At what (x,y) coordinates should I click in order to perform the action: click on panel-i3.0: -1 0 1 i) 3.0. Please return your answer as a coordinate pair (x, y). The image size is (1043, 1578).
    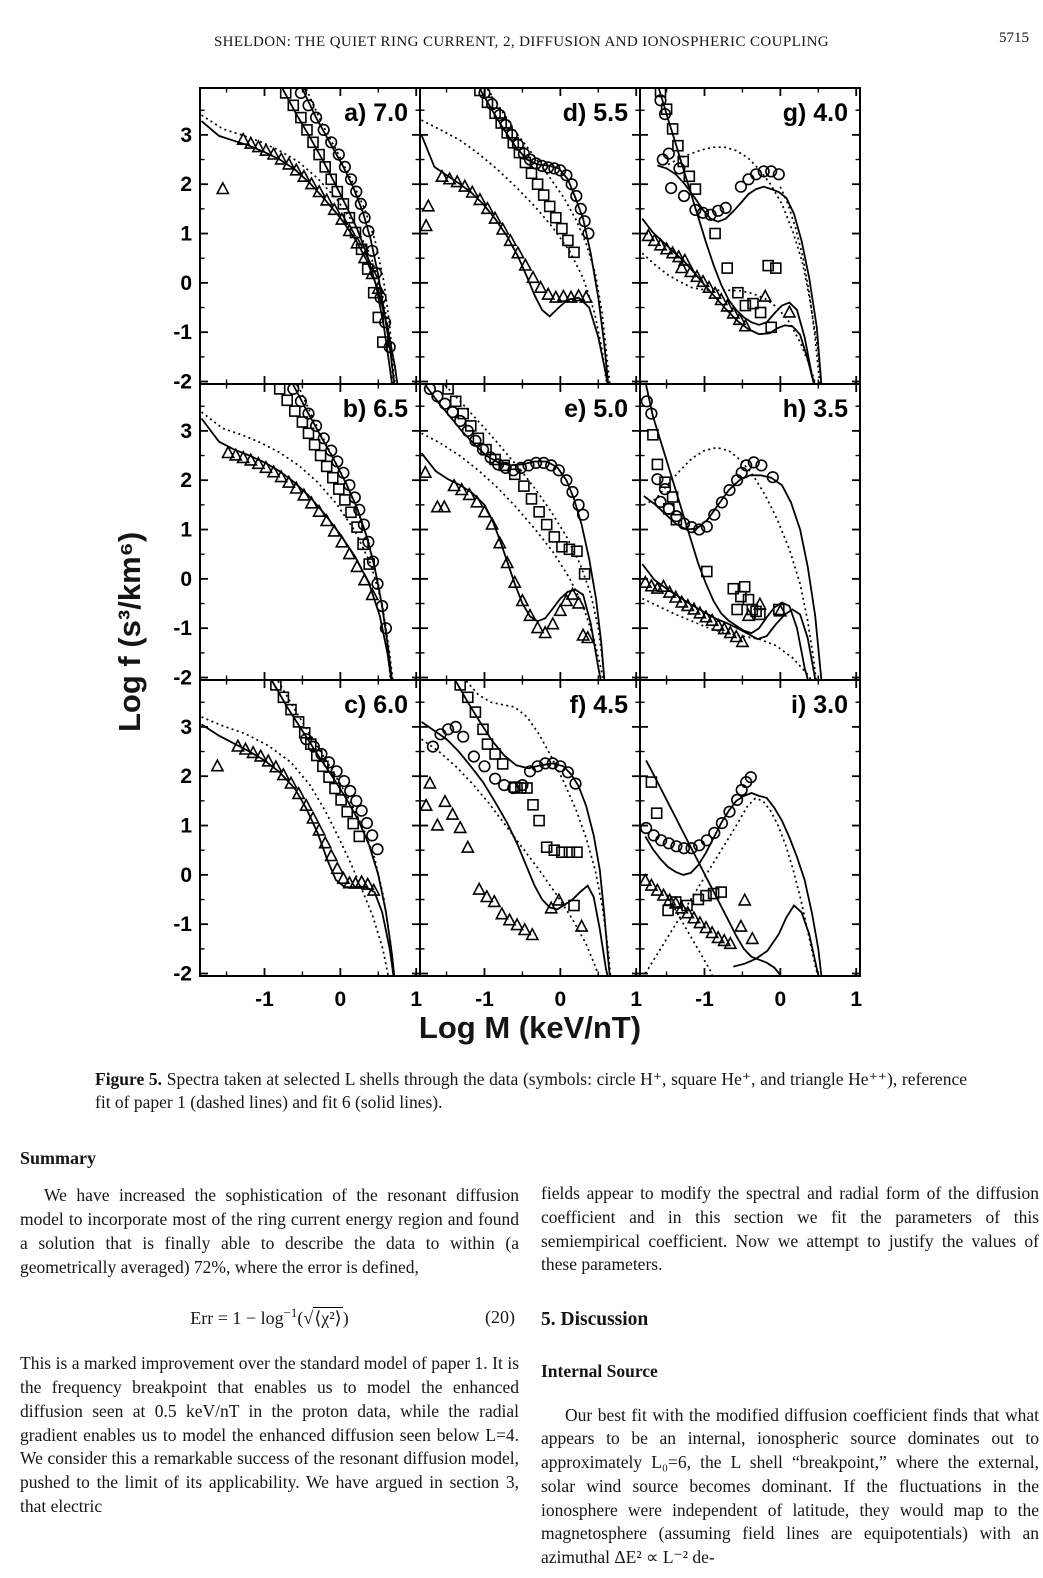
    Looking at the image, I should click on (750, 845).